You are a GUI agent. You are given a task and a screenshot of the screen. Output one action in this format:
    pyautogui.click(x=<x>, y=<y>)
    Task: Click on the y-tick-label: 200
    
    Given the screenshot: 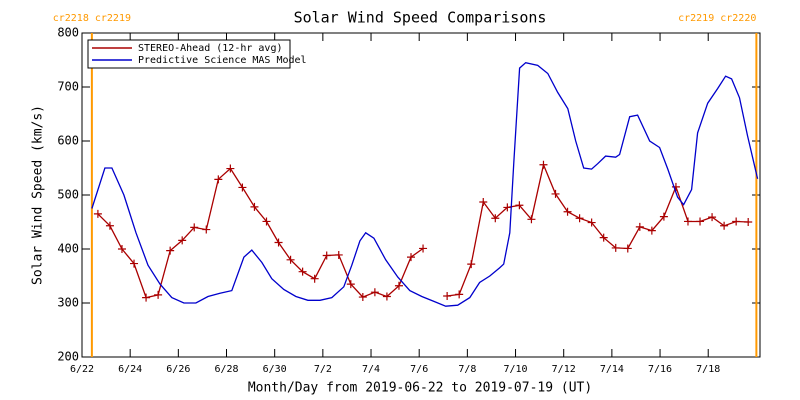 What is the action you would take?
    pyautogui.click(x=68, y=357)
    